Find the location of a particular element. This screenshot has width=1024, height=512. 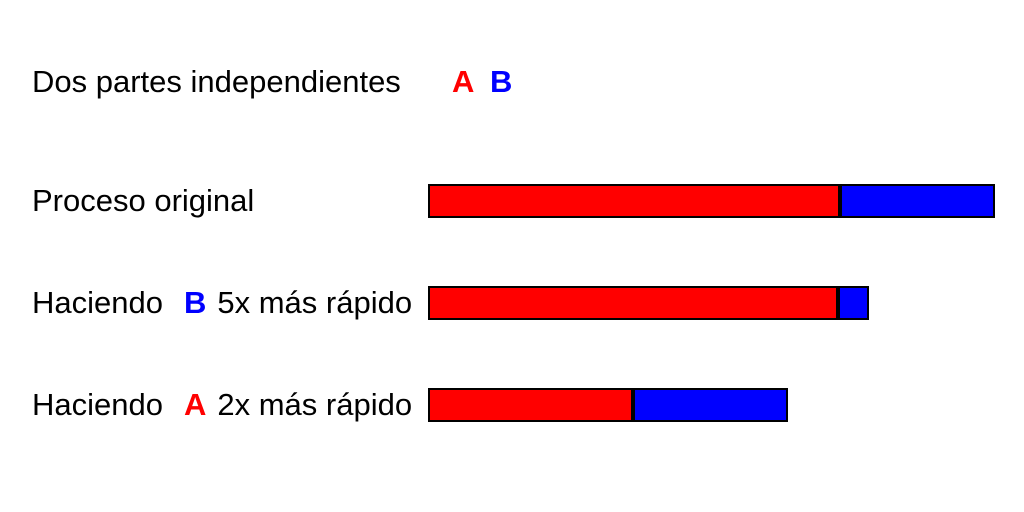

row-label-suffix: 5x más rápido is located at coordinates (315, 302).